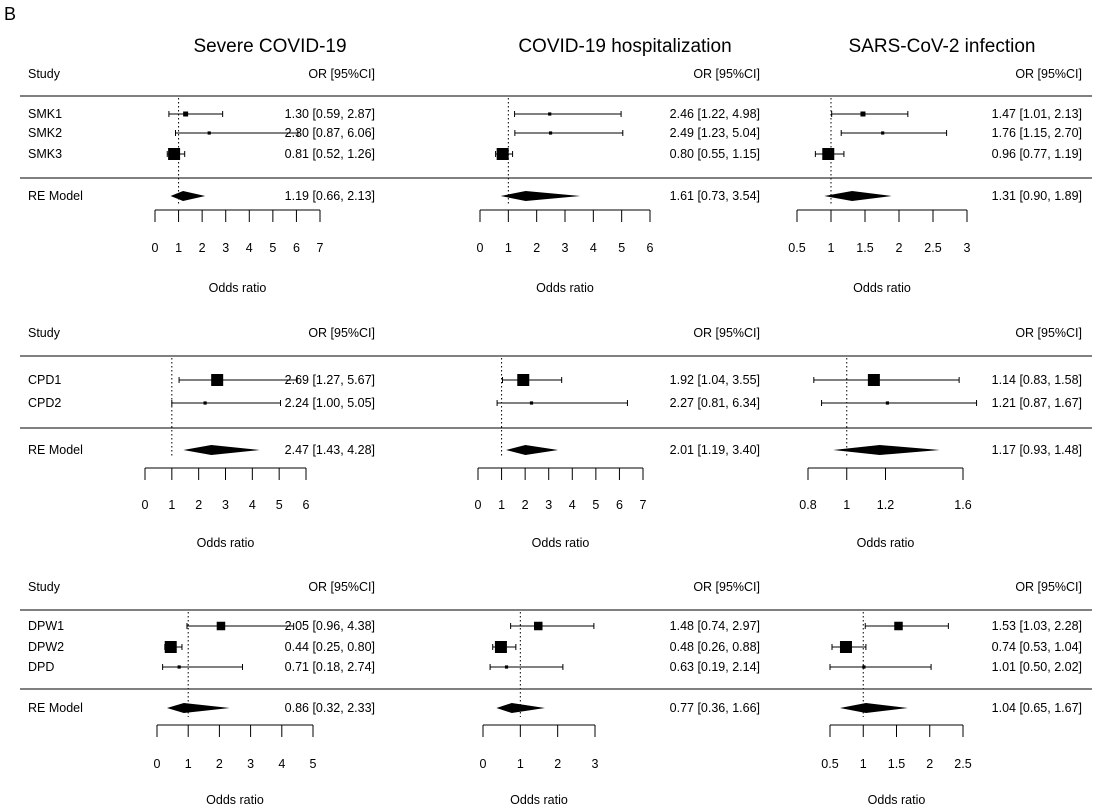  I want to click on panel-label: B, so click(10, 14).